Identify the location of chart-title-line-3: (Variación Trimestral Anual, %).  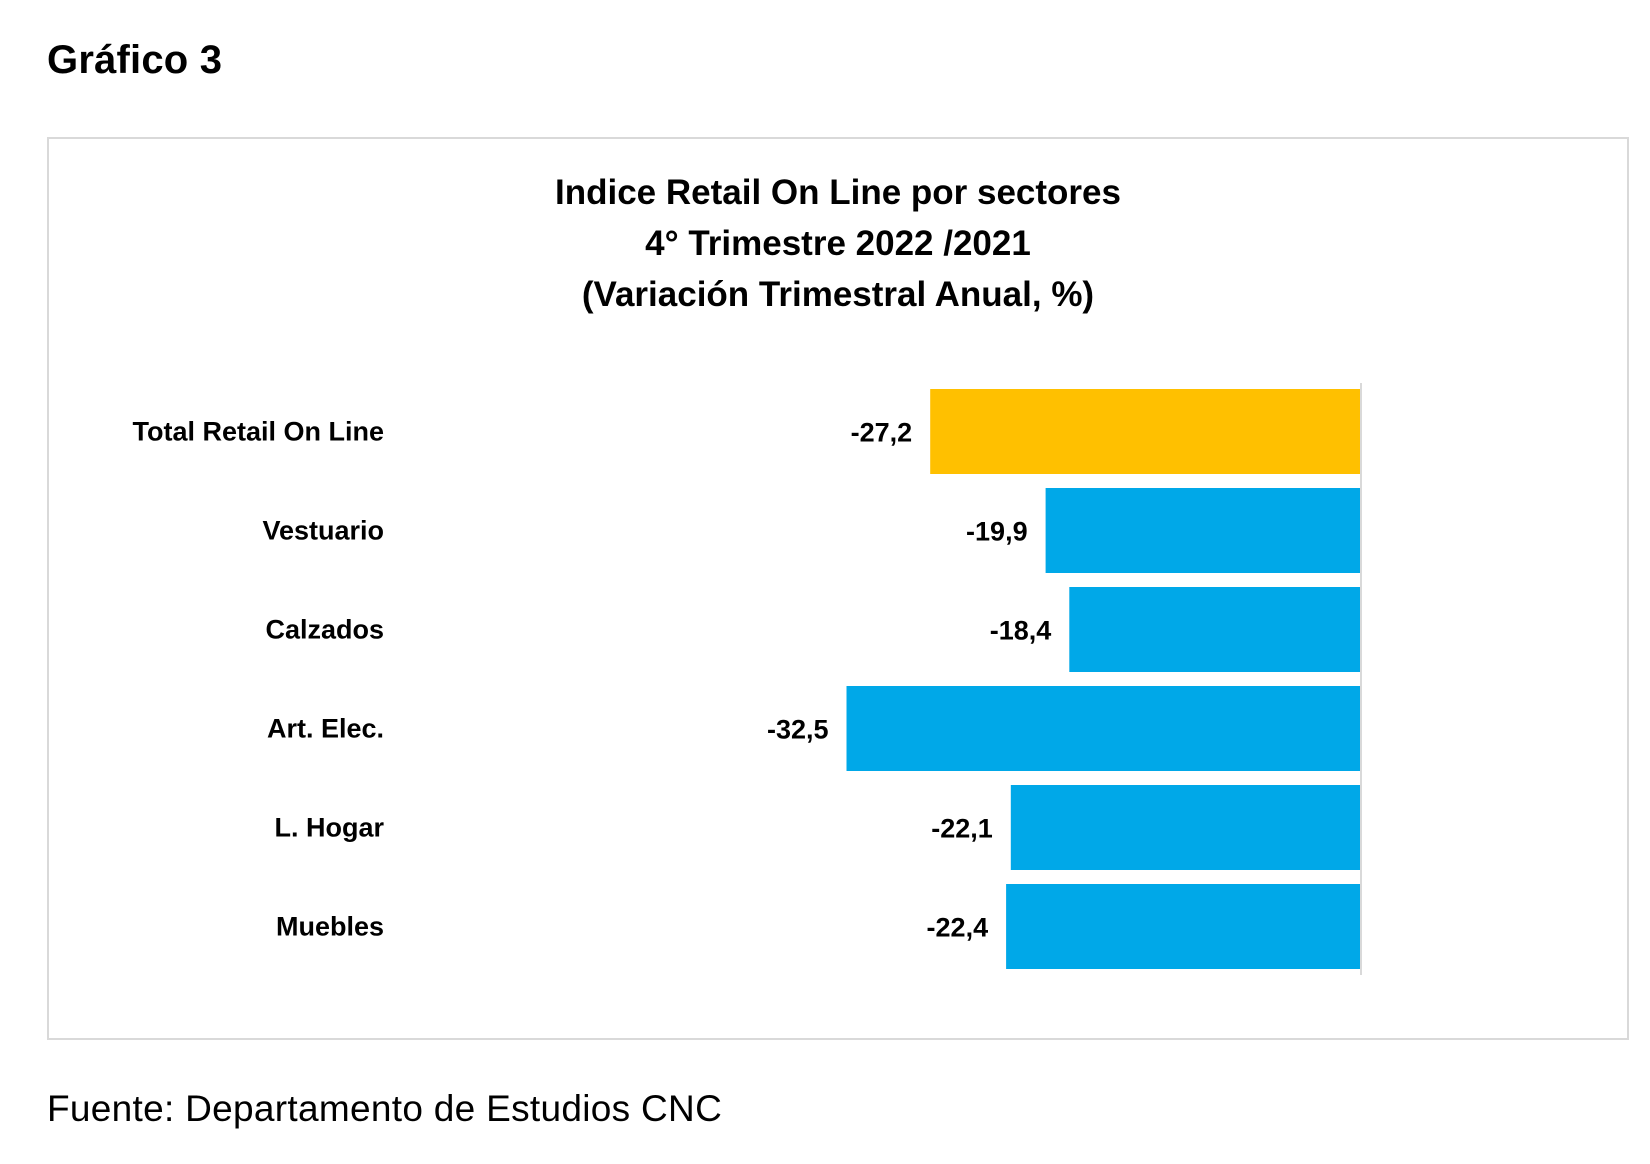
(838, 294).